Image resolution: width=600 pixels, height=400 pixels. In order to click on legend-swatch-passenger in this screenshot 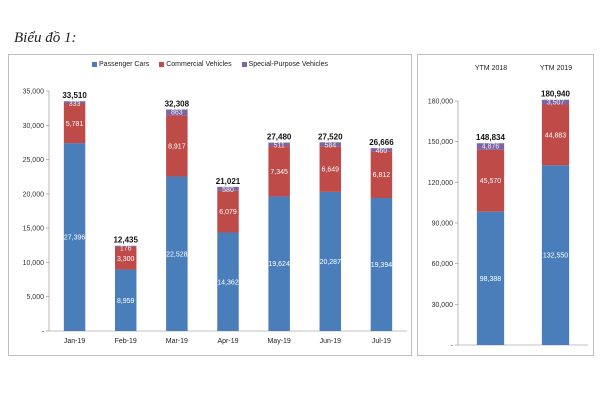, I will do `click(95, 64)`.